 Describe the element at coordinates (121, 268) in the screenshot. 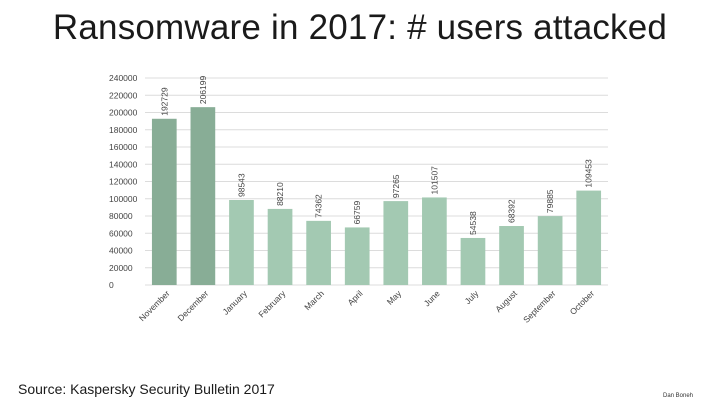

I see `y-tick-label: 20000` at that location.